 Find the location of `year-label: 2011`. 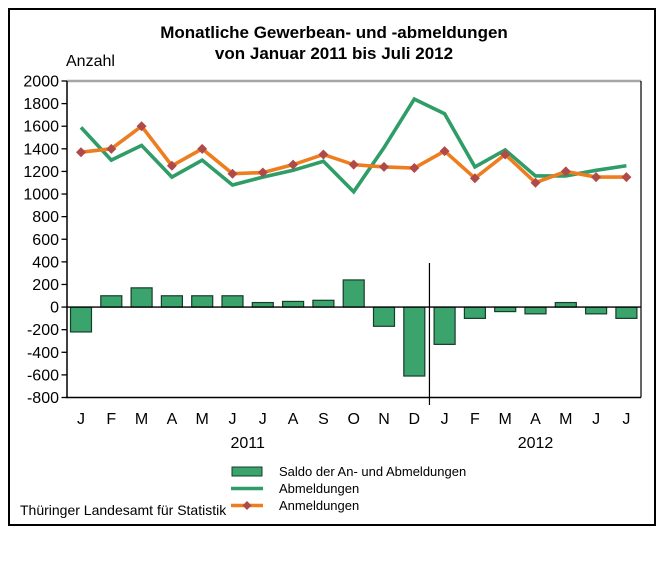

year-label: 2011 is located at coordinates (247, 443).